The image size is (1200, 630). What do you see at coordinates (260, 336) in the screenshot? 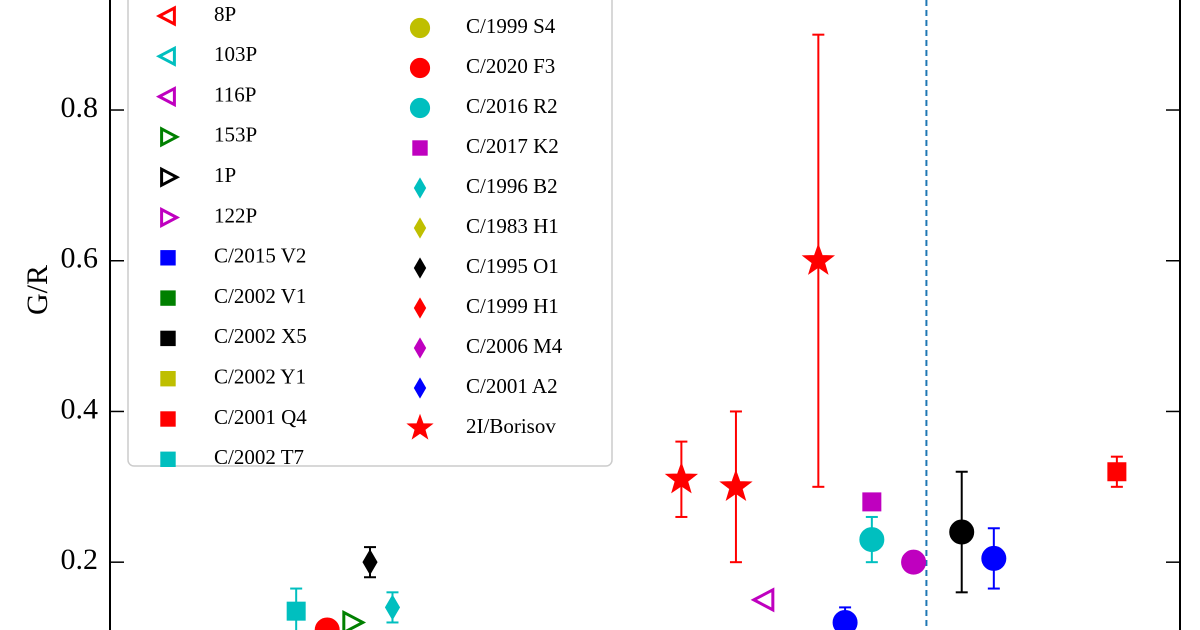
I see `legend-label: C/2002 X5` at bounding box center [260, 336].